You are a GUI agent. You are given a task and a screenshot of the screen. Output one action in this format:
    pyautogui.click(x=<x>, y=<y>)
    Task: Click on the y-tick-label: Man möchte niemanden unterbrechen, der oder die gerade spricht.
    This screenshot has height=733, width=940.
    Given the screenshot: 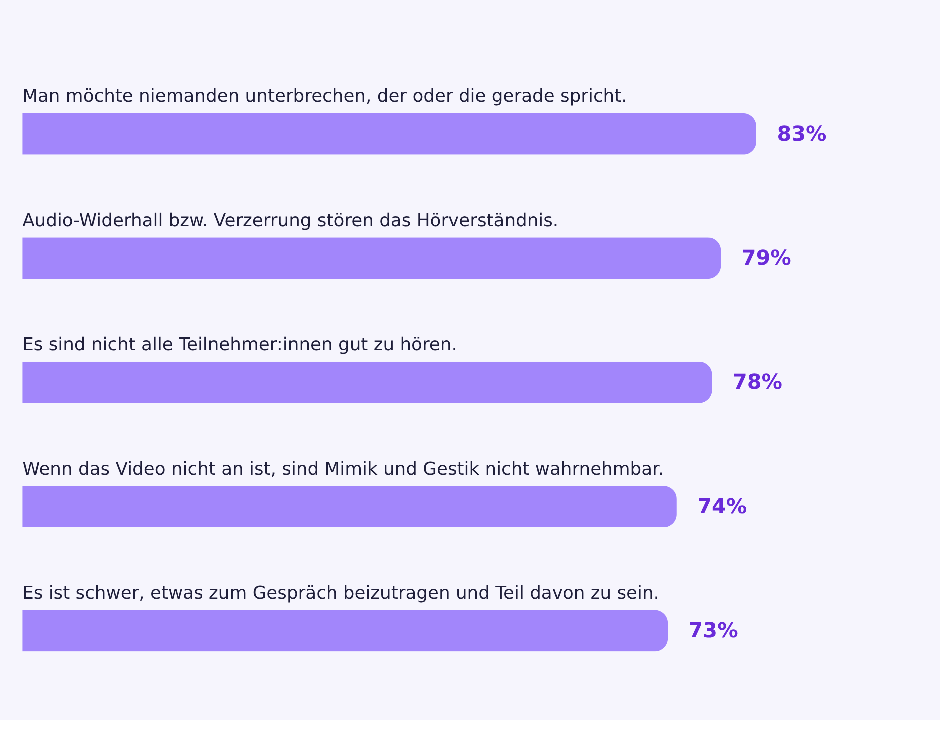 What is the action you would take?
    pyautogui.click(x=325, y=97)
    